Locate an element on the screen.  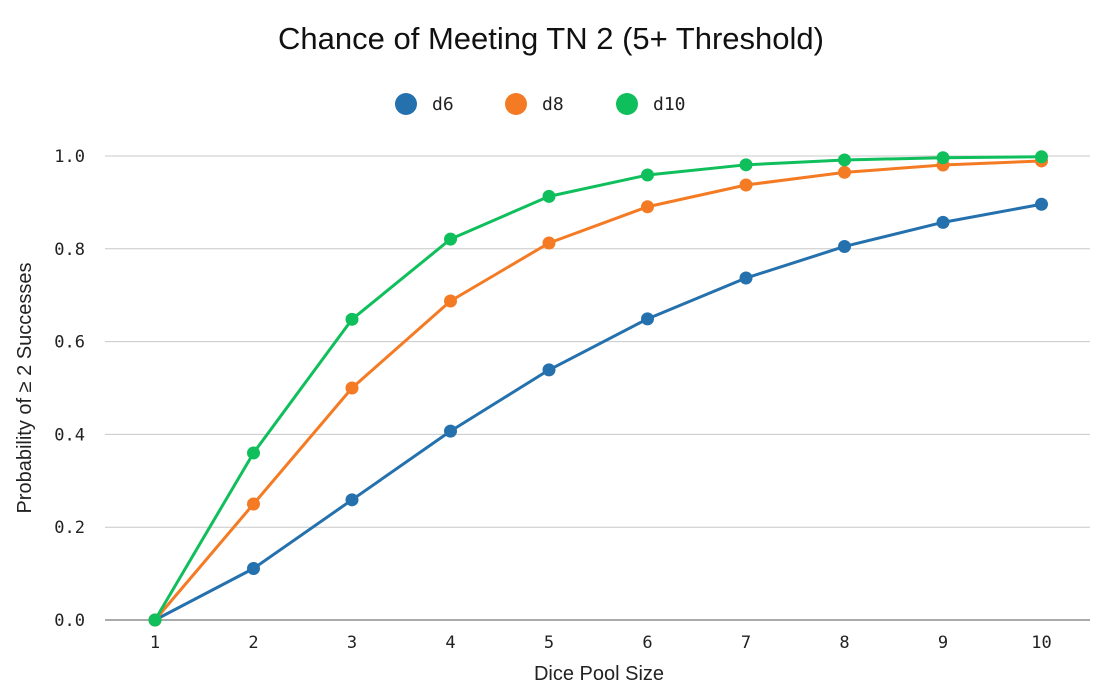
legend: d6 d8 d10 is located at coordinates (540, 104).